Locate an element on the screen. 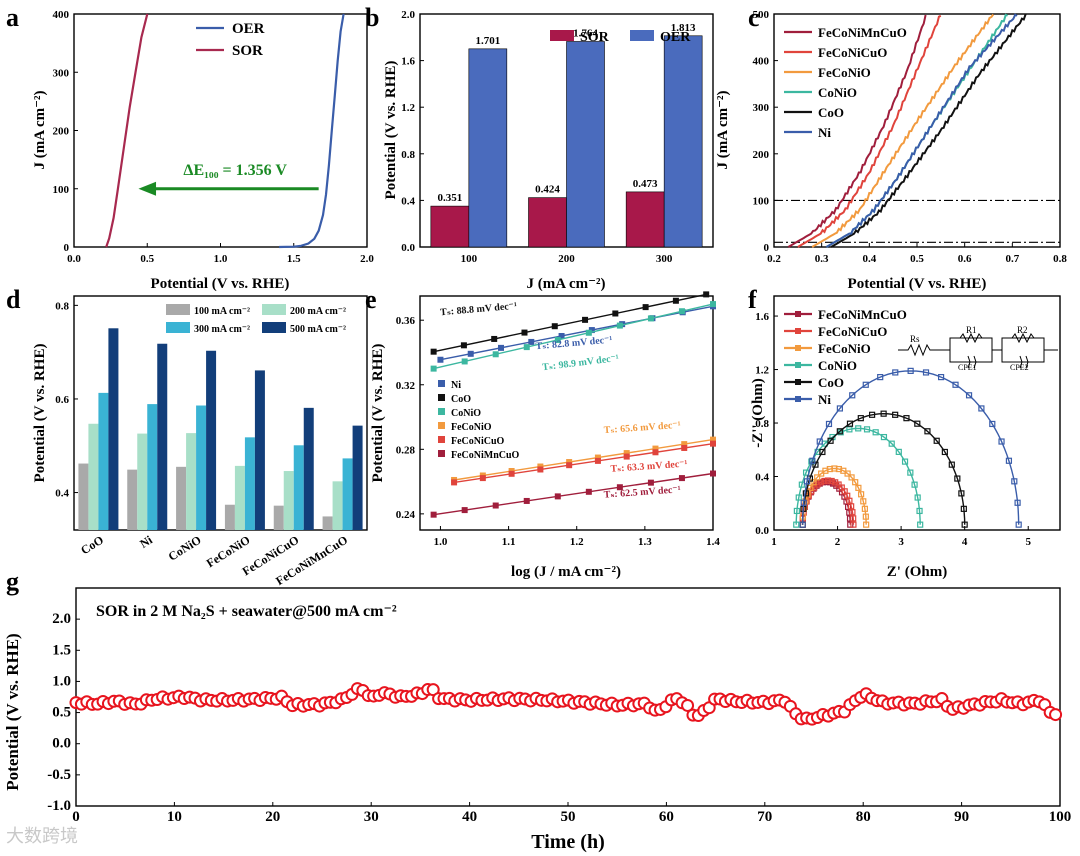 The height and width of the screenshot is (856, 1080). x-tick-label: 4 is located at coordinates (965, 542).